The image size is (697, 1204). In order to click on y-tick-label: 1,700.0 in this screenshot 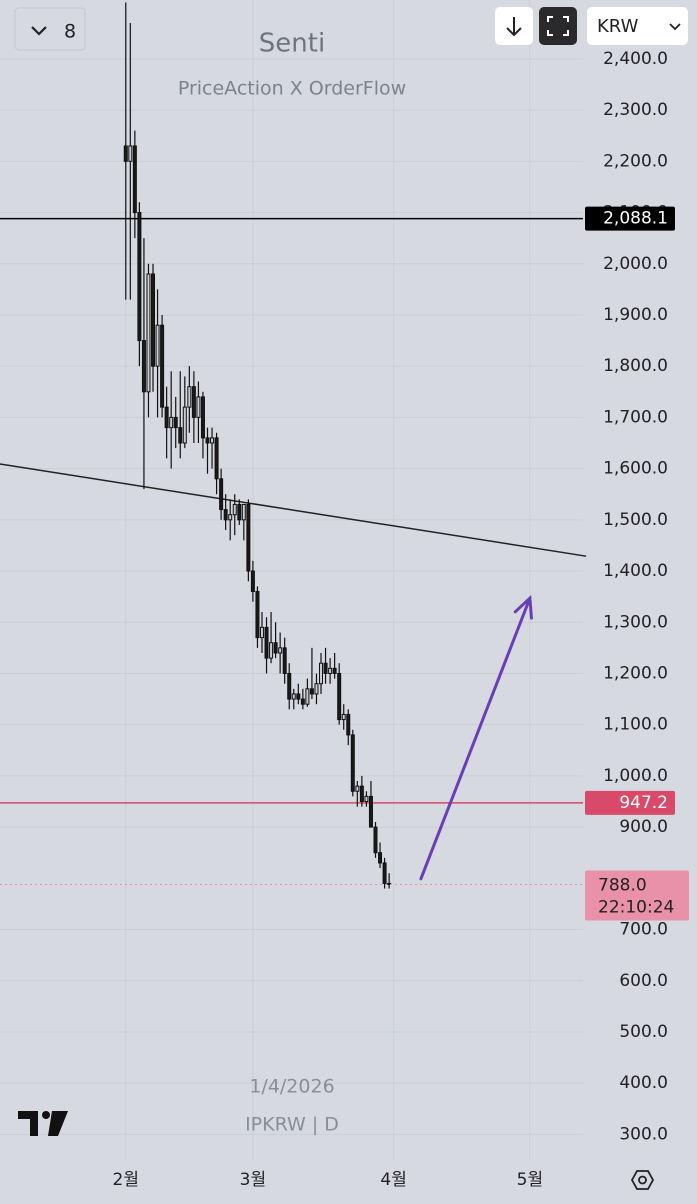, I will do `click(635, 417)`.